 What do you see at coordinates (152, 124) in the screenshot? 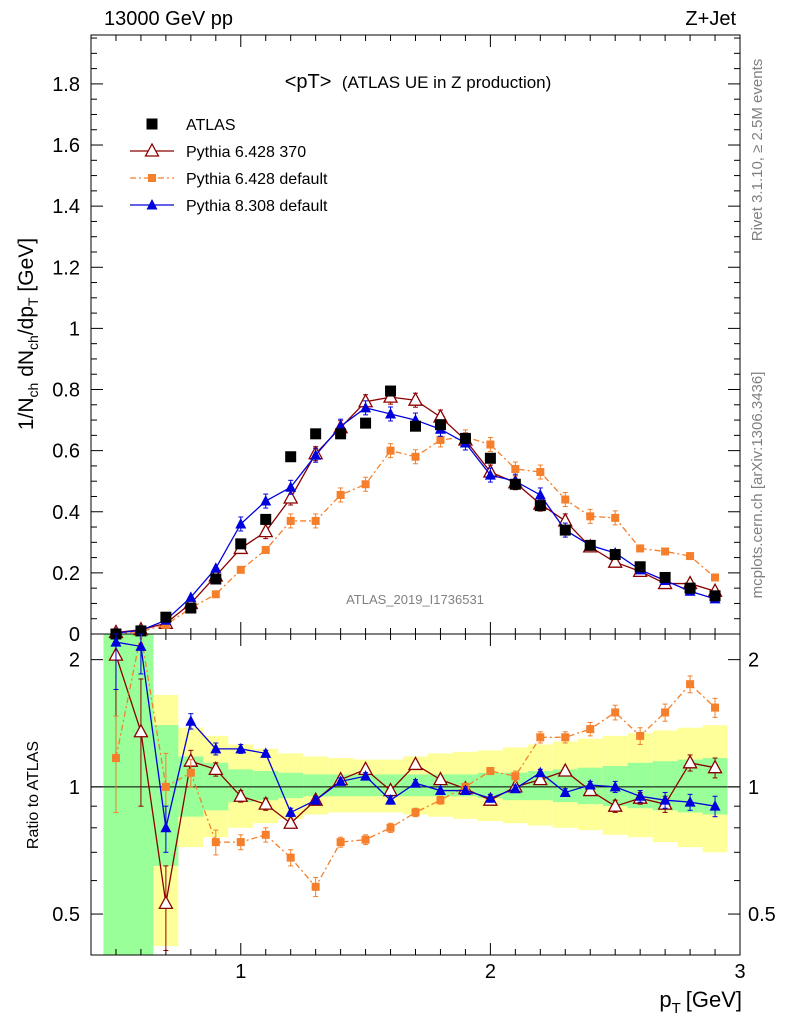
I see `legend-marker-atlas` at bounding box center [152, 124].